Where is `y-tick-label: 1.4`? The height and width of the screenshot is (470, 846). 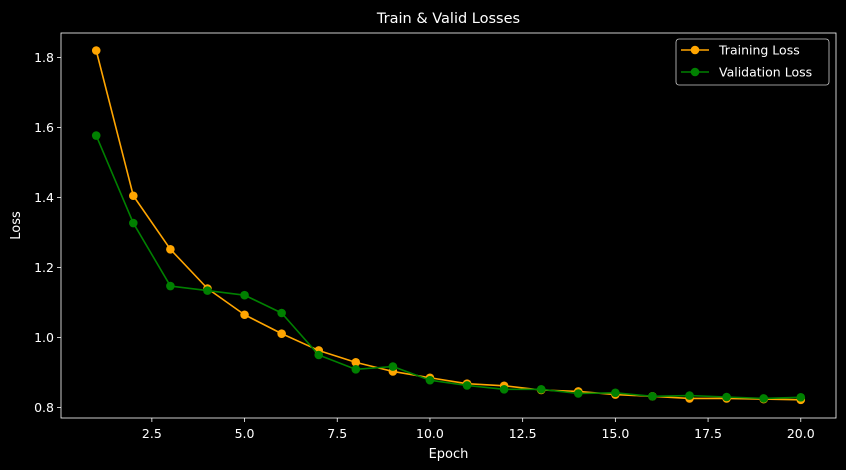
y-tick-label: 1.4 is located at coordinates (44, 197).